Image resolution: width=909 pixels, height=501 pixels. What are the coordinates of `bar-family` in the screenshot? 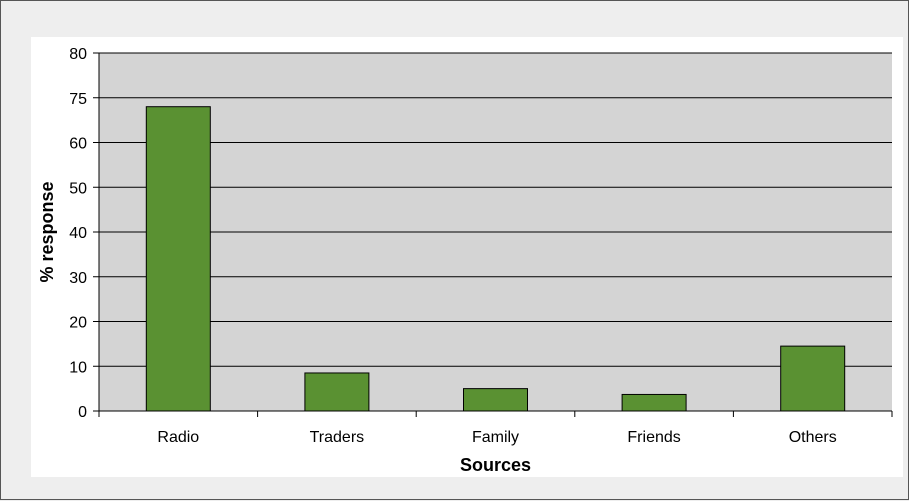 It's located at (495, 400).